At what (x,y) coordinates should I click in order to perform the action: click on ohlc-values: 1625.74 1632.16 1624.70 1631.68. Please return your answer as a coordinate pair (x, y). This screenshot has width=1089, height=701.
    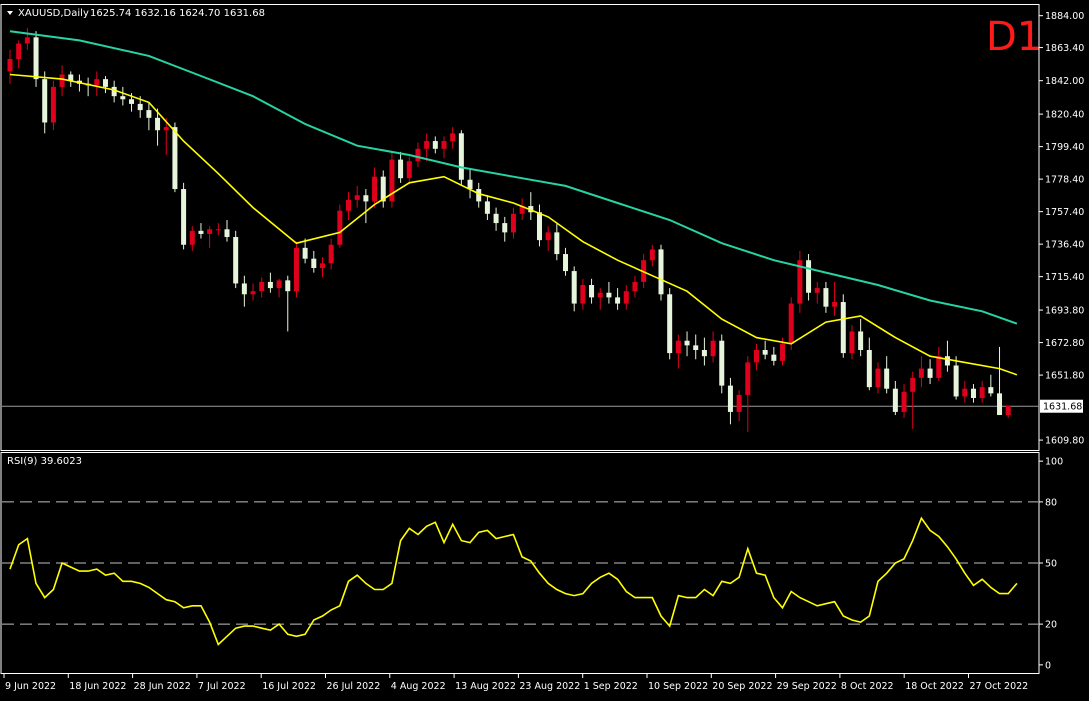
    Looking at the image, I should click on (177, 13).